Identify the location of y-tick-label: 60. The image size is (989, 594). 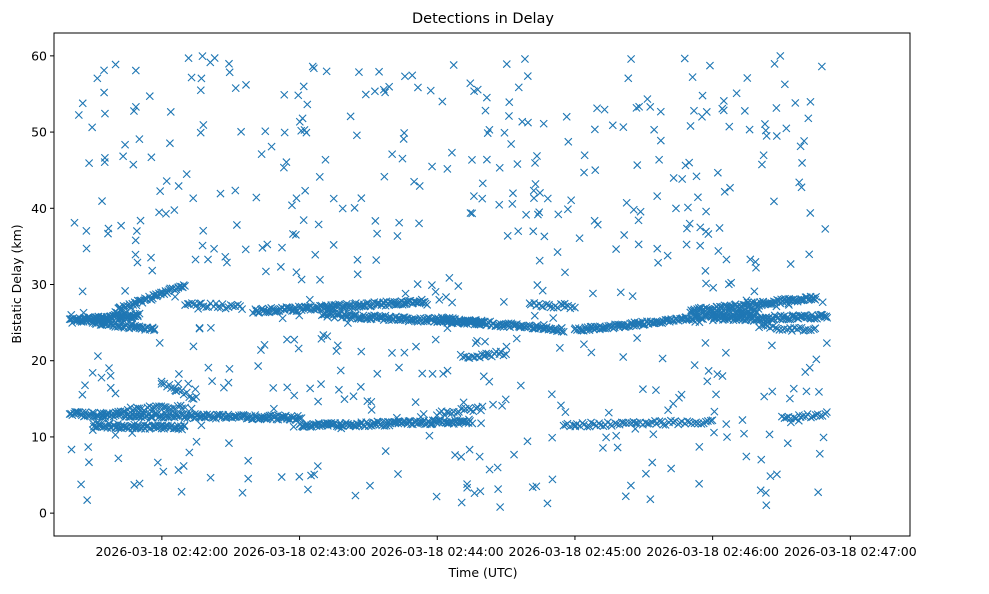
(39, 55).